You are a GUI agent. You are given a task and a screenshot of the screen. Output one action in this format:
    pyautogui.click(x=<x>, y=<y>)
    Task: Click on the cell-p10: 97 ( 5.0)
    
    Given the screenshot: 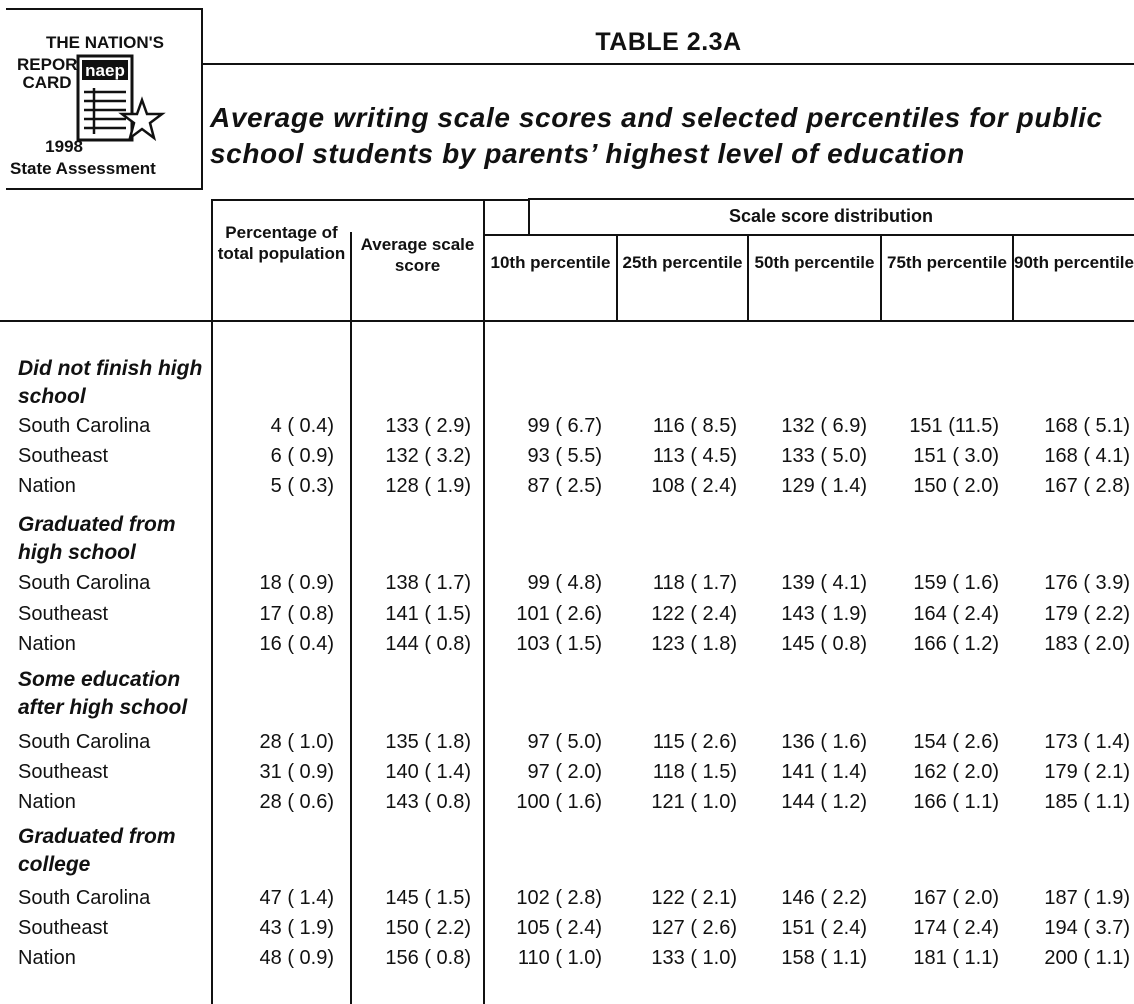 What is the action you would take?
    pyautogui.click(x=564, y=742)
    